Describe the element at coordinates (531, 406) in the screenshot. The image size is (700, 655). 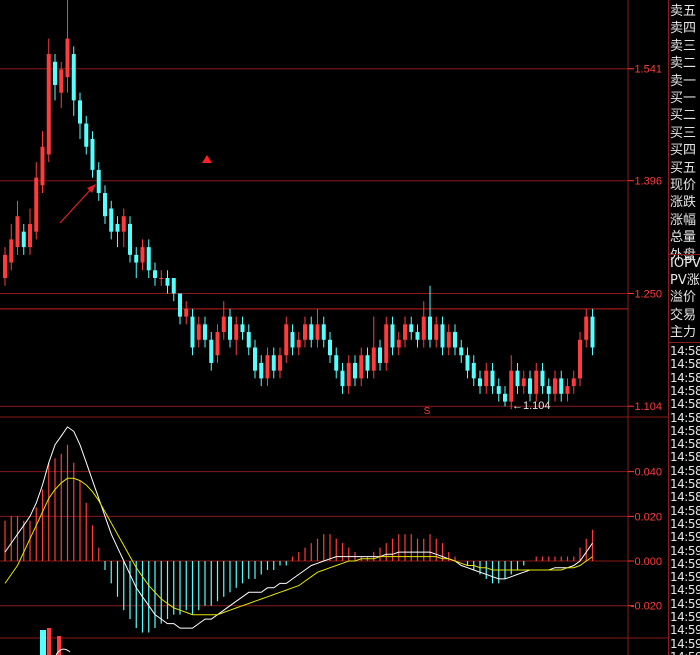
I see `low-price-marker: ←1.104` at that location.